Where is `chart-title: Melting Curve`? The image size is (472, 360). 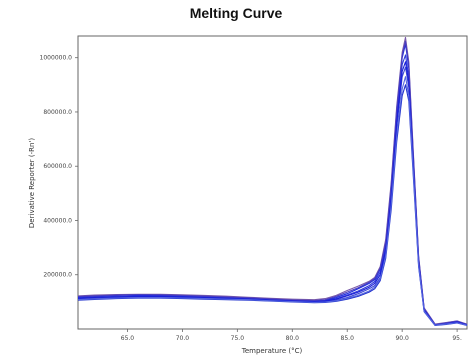
chart-title: Melting Curve is located at coordinates (236, 13).